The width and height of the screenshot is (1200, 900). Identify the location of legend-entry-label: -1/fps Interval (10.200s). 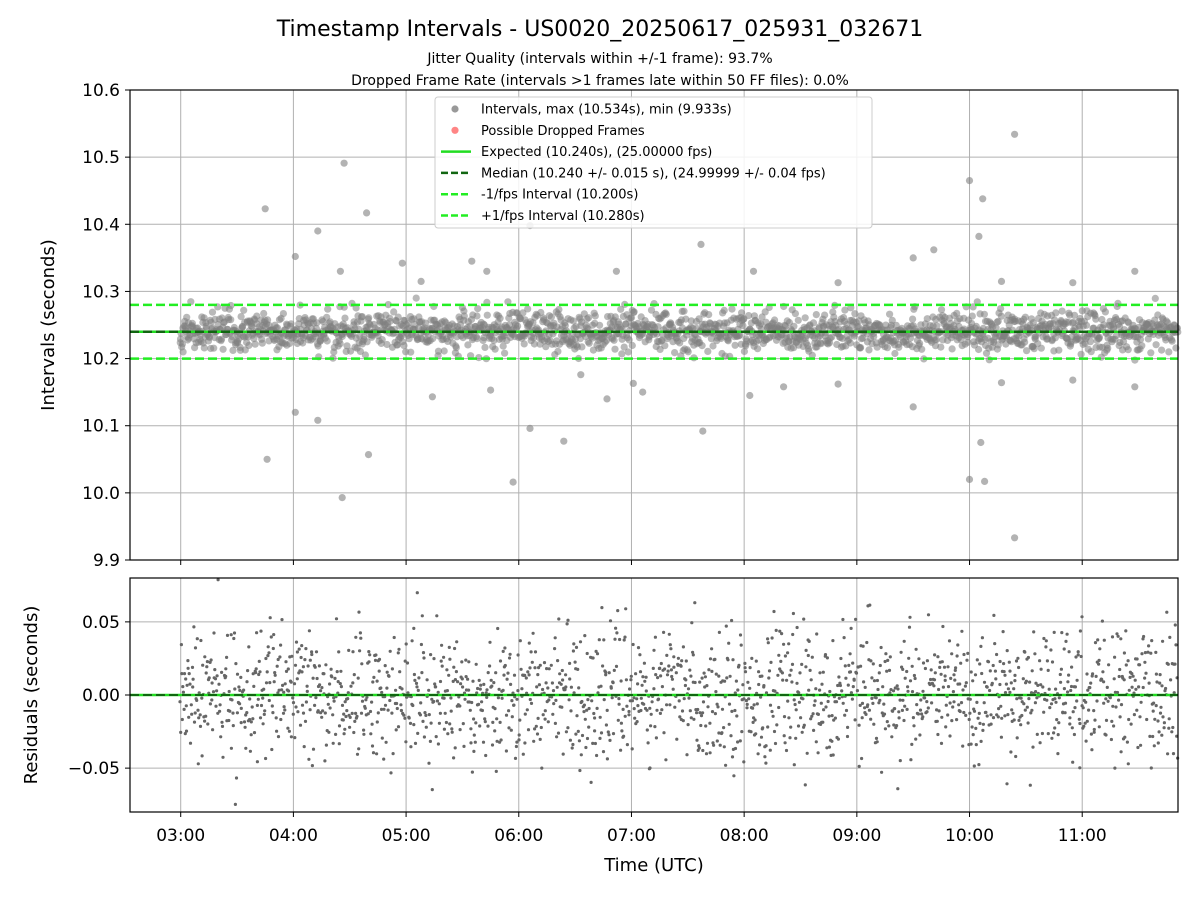
(559, 195).